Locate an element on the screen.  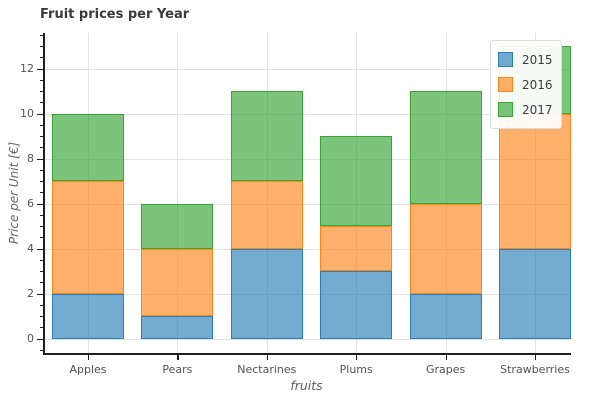
bar-segment-apples-2015 is located at coordinates (88, 316).